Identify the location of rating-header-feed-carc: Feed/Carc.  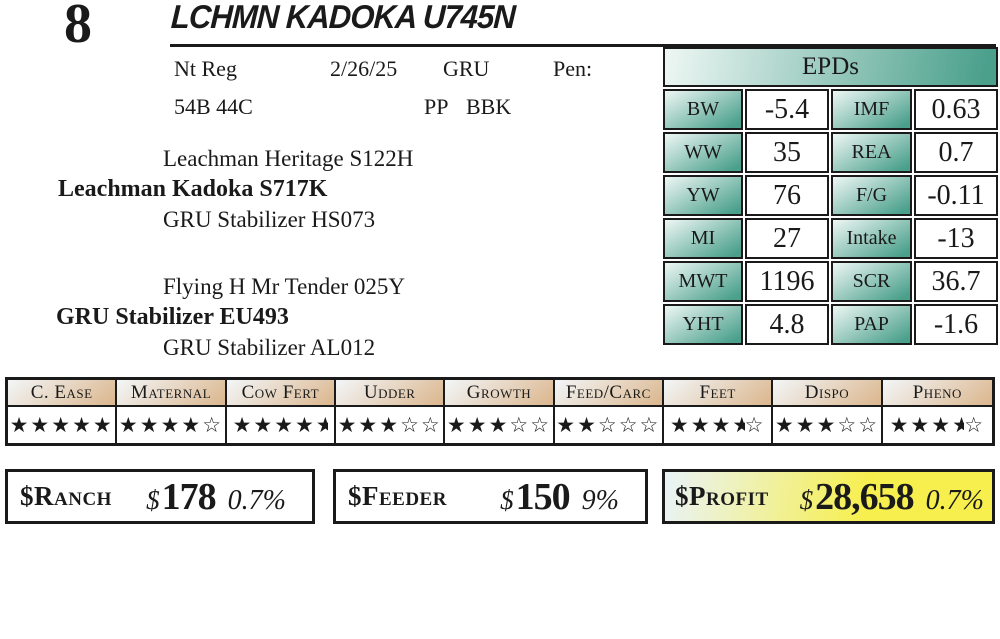
(609, 393).